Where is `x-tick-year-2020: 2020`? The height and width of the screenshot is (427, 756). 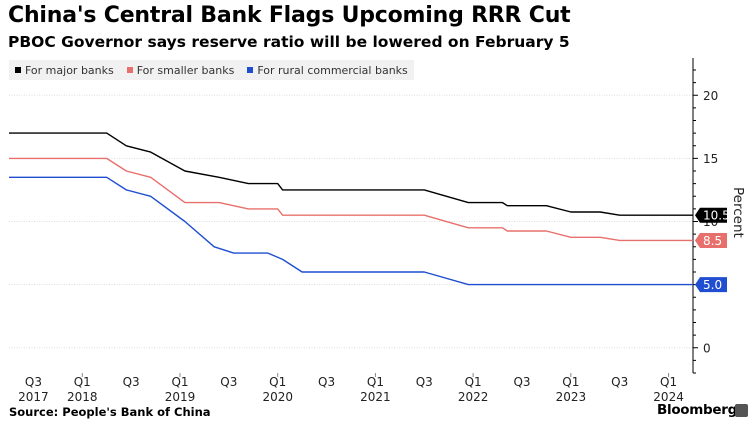 x-tick-year-2020: 2020 is located at coordinates (277, 397).